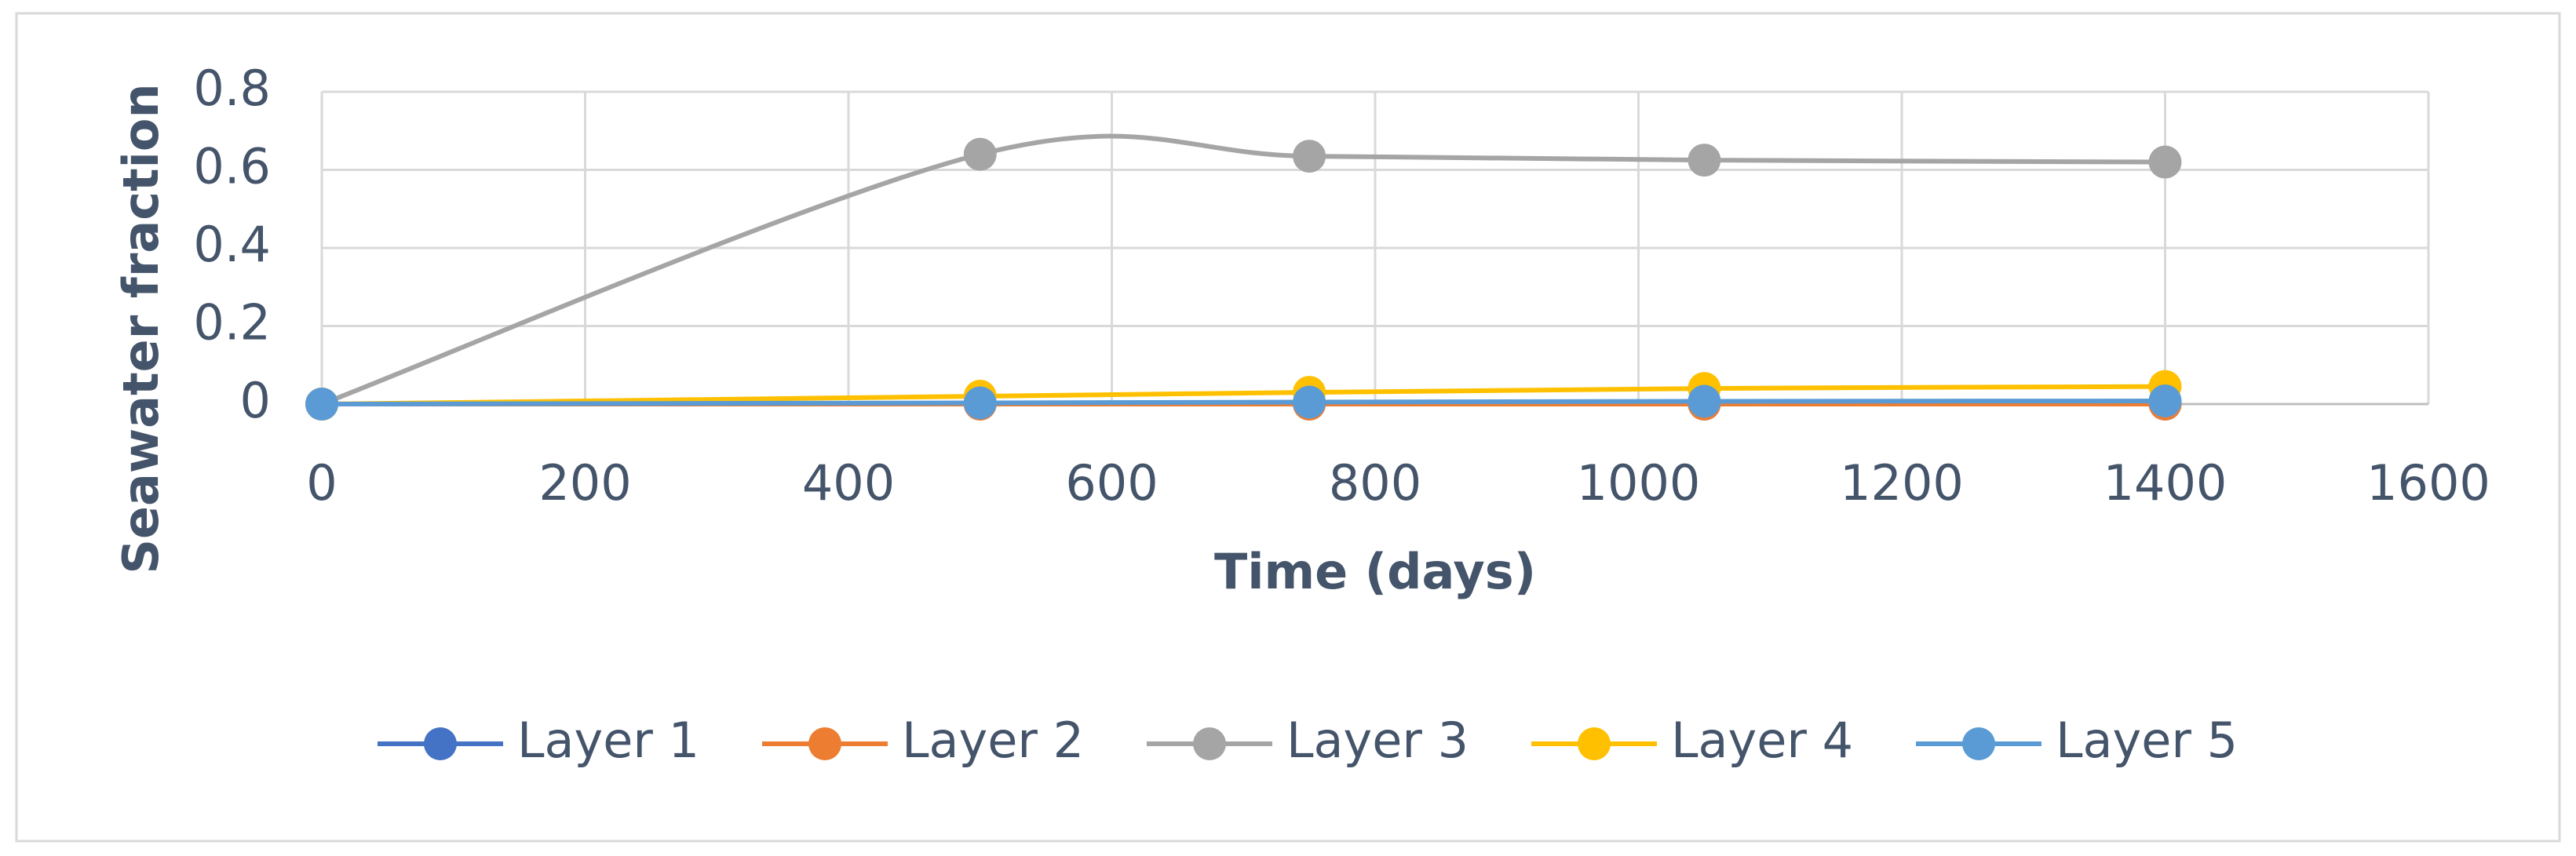 The image size is (2576, 856). I want to click on x-tick-label: 1000, so click(1639, 483).